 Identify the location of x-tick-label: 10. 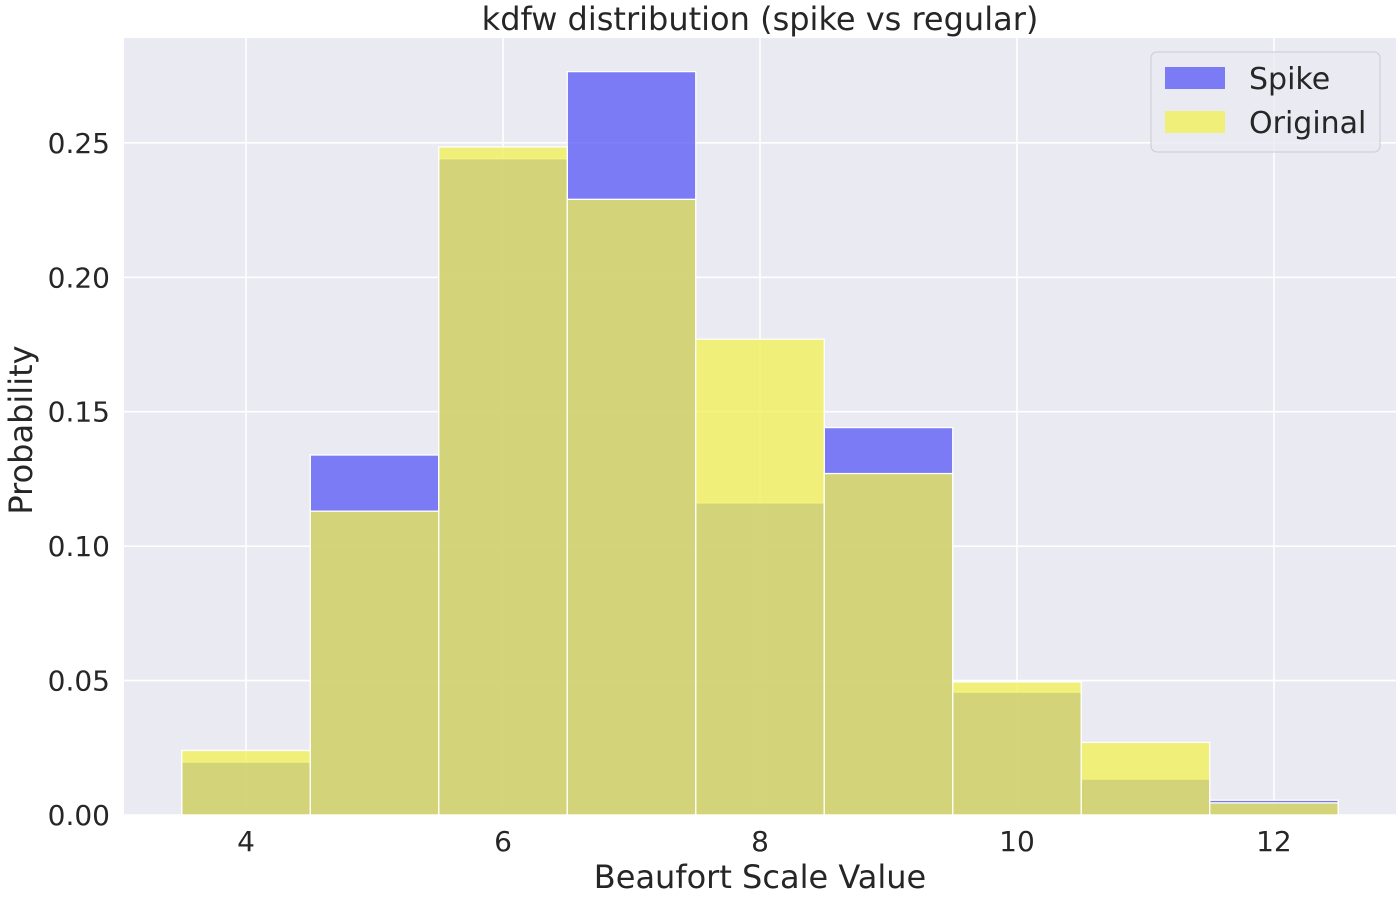
(1017, 841).